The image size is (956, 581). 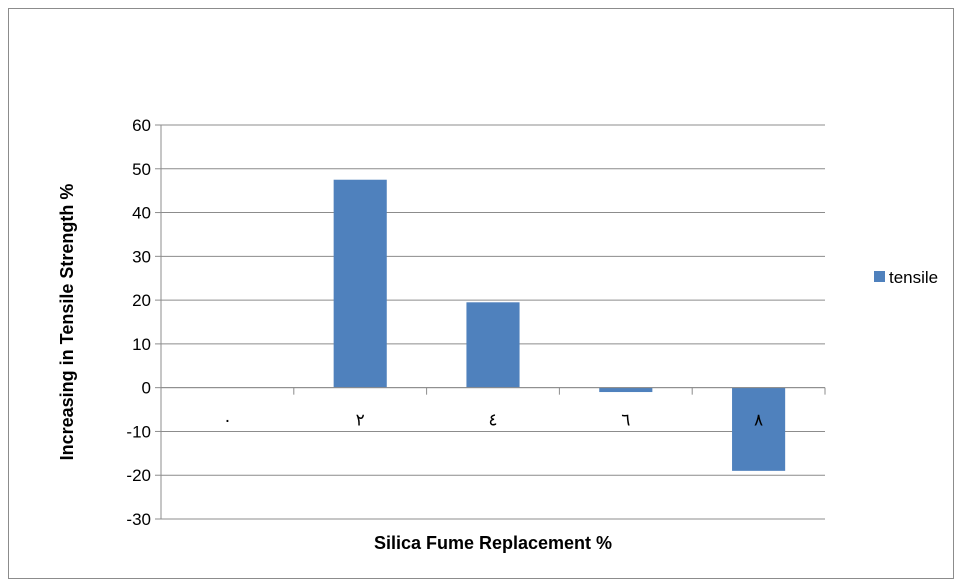 What do you see at coordinates (141, 300) in the screenshot?
I see `y-tick-label-4: 20` at bounding box center [141, 300].